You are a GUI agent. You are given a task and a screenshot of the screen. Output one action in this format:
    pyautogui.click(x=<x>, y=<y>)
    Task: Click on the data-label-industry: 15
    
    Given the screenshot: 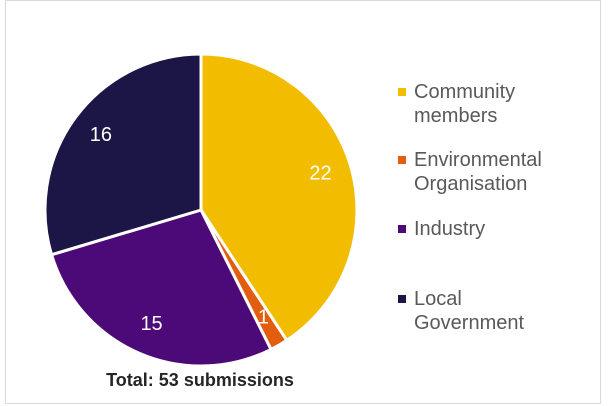 What is the action you would take?
    pyautogui.click(x=151, y=324)
    